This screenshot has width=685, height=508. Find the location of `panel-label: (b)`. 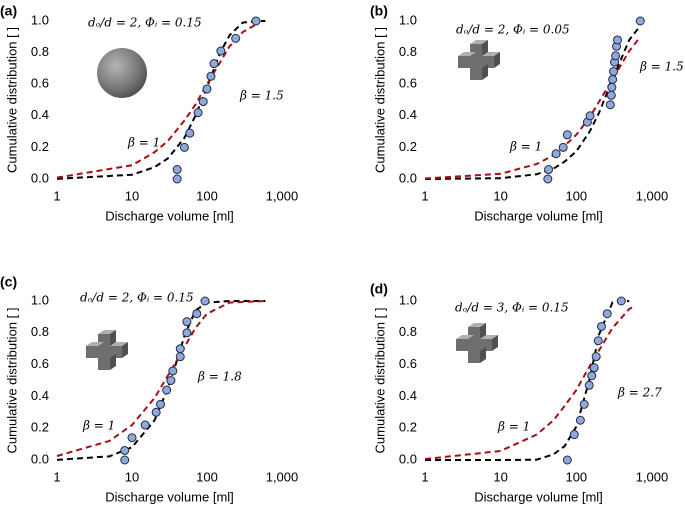

panel-label: (b) is located at coordinates (379, 11).